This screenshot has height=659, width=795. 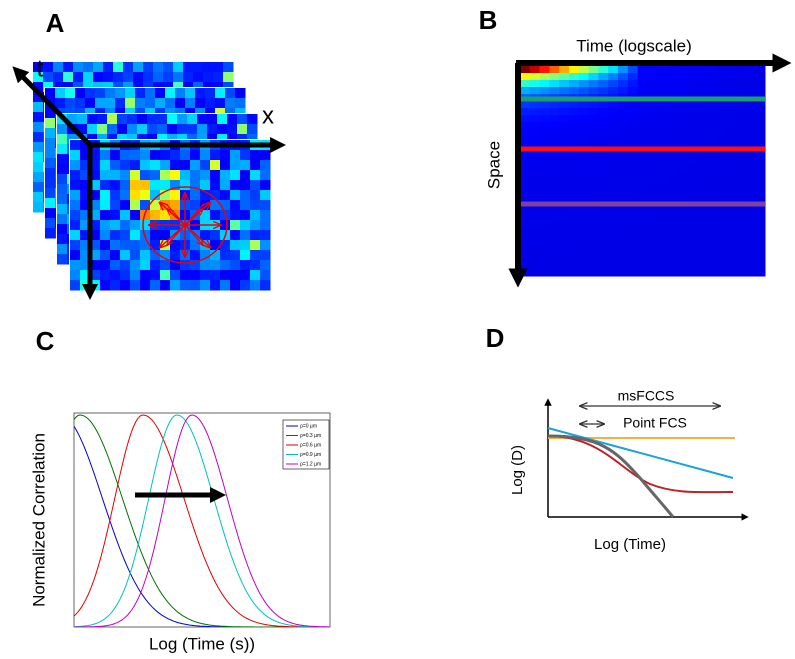 I want to click on annotation: msFCCS, so click(x=646, y=396).